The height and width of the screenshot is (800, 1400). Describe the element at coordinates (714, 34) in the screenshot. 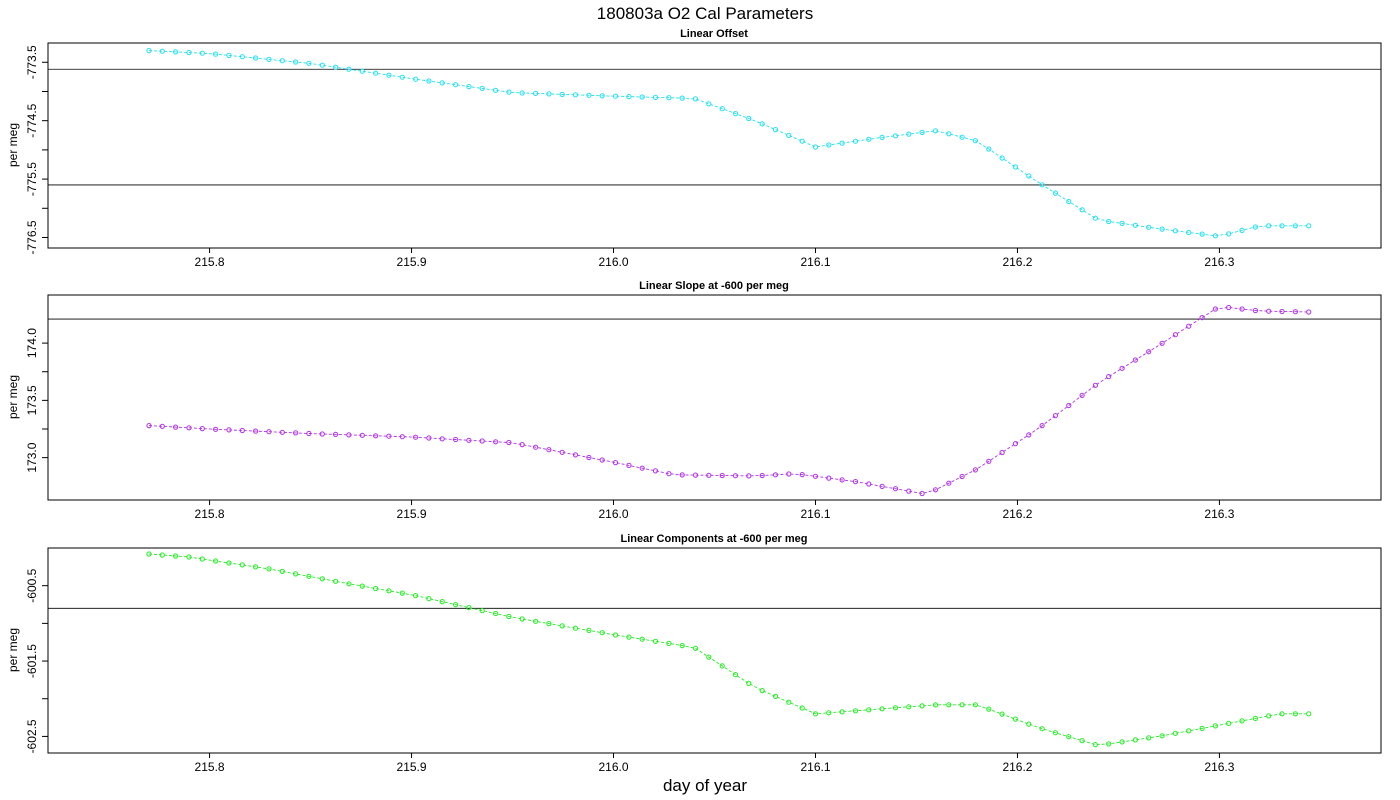

I see `panel-title-linear-offset: Linear Offset` at that location.